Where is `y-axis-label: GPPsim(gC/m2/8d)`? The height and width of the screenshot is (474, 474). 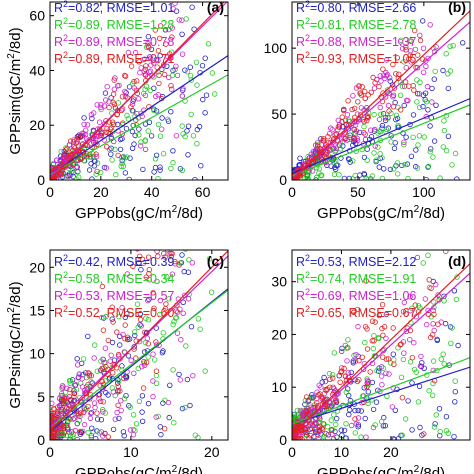
y-axis-label: GPPsim(gC/m2/8d) is located at coordinates (15, 344).